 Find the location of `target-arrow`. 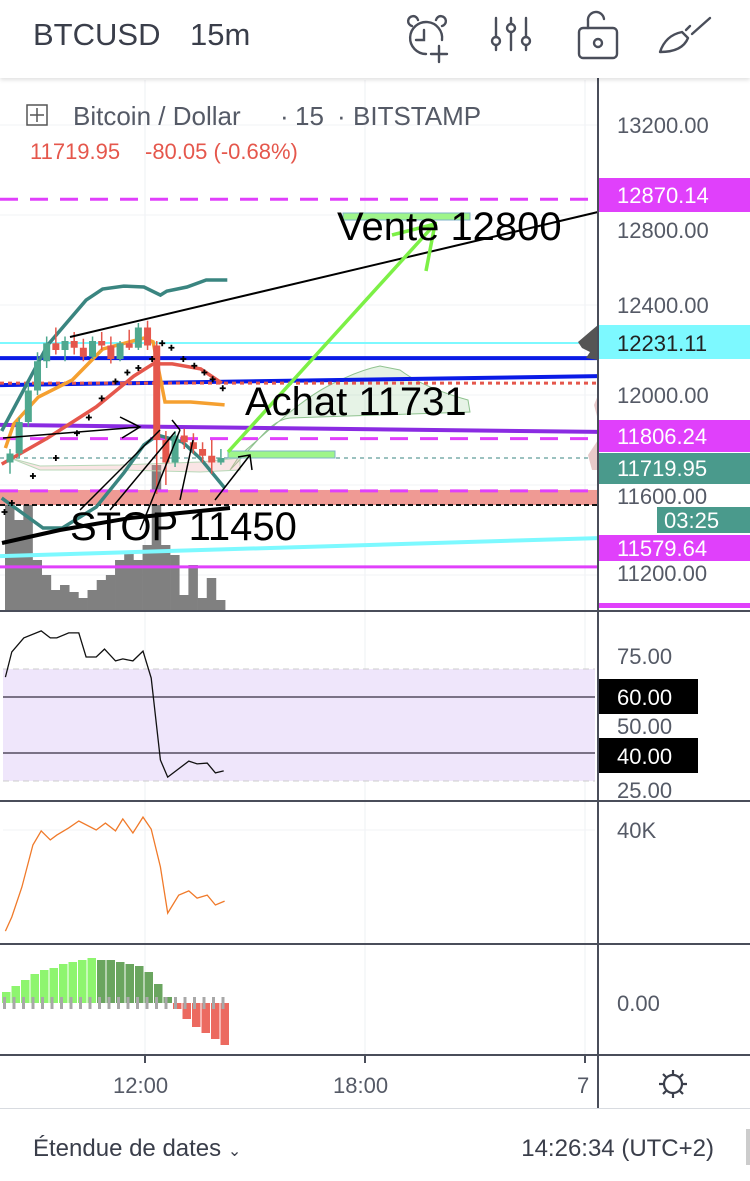

target-arrow is located at coordinates (332, 337).